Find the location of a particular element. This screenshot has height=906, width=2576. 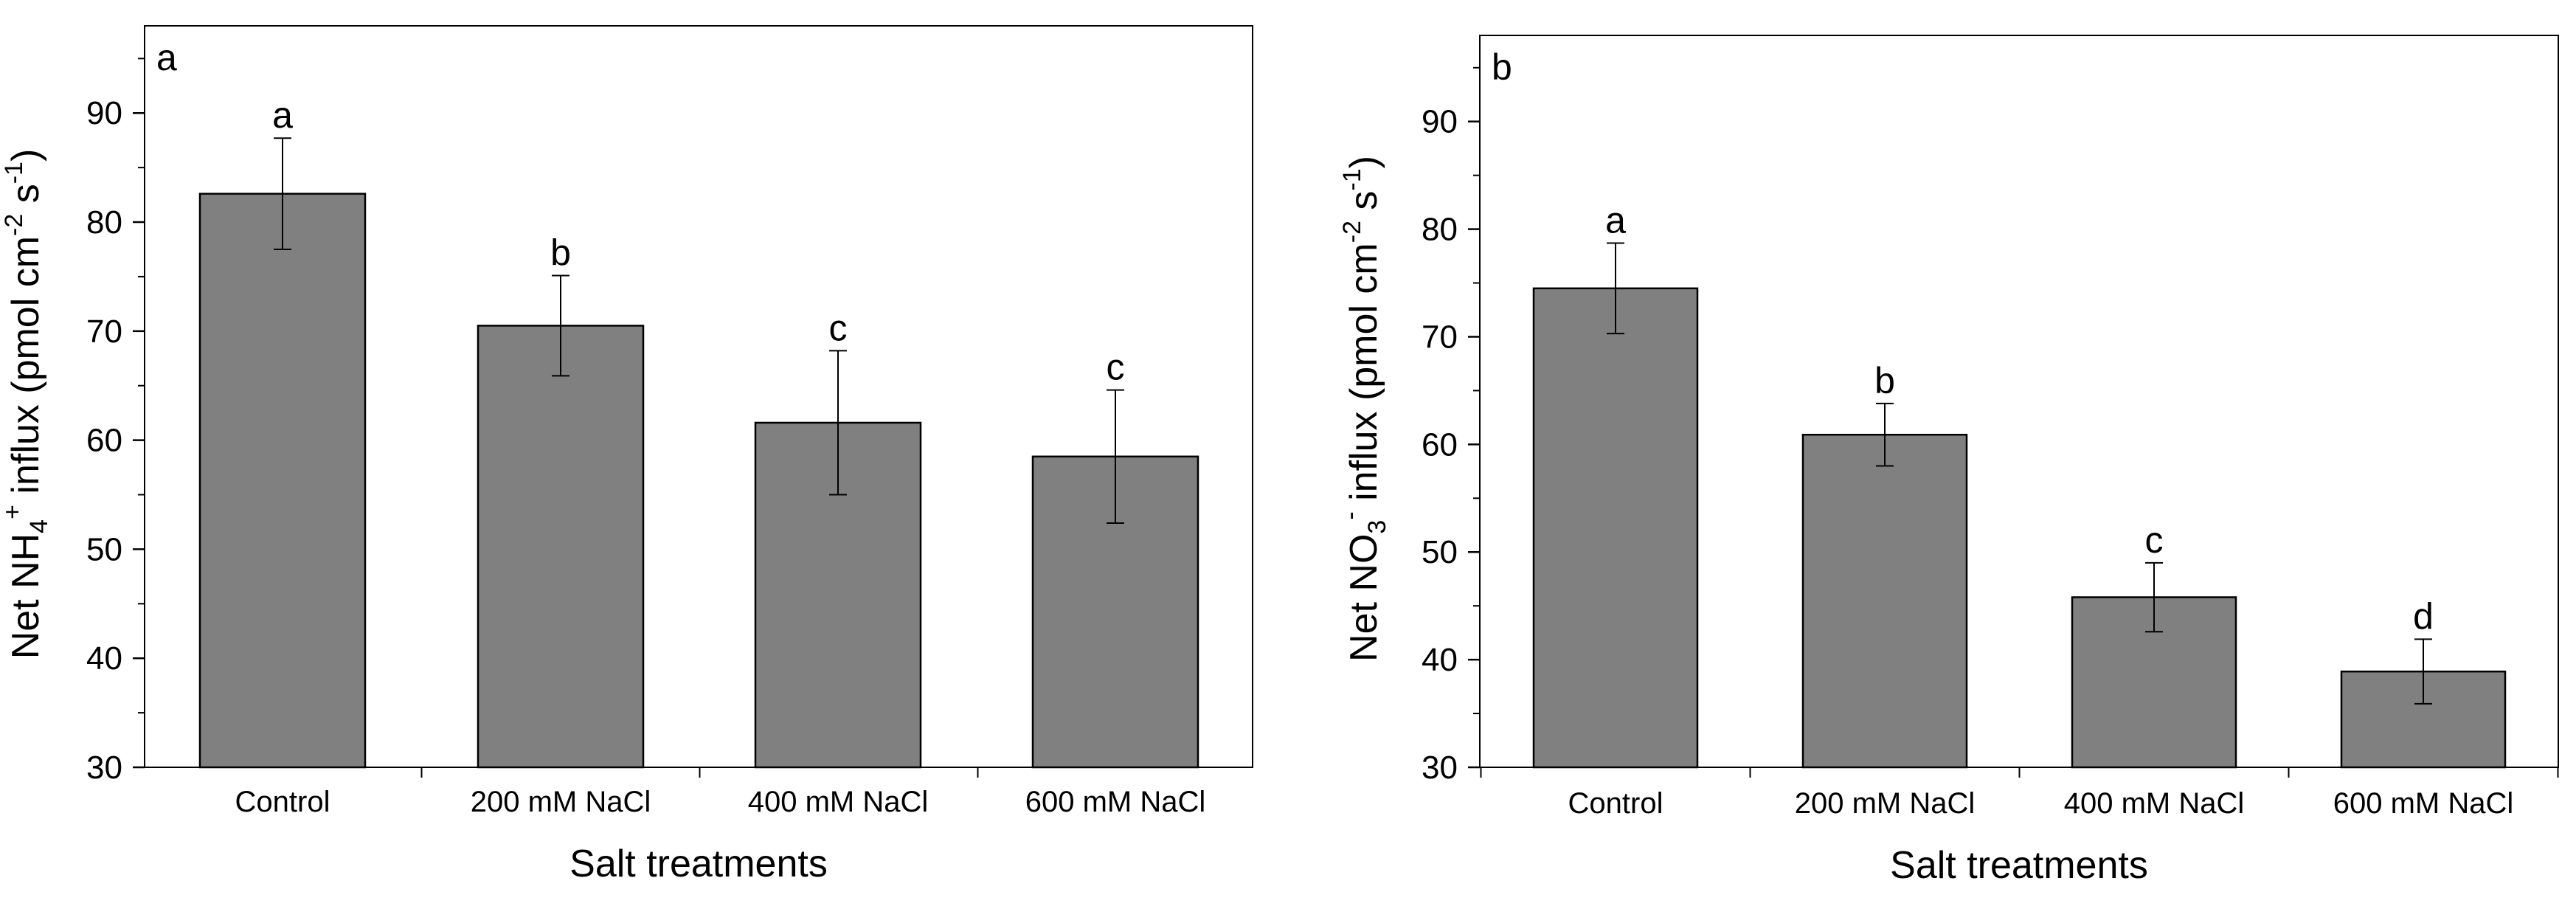

y-title-superscript: + is located at coordinates (14, 512).